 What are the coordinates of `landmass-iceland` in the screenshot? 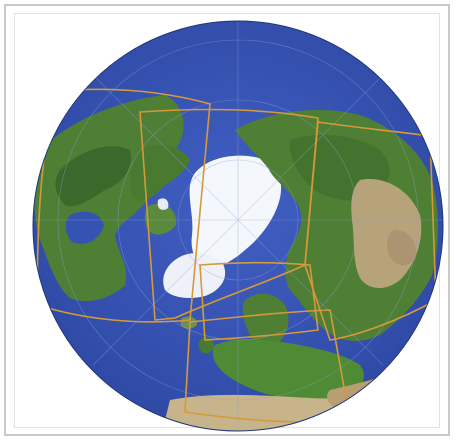 It's located at (189, 322).